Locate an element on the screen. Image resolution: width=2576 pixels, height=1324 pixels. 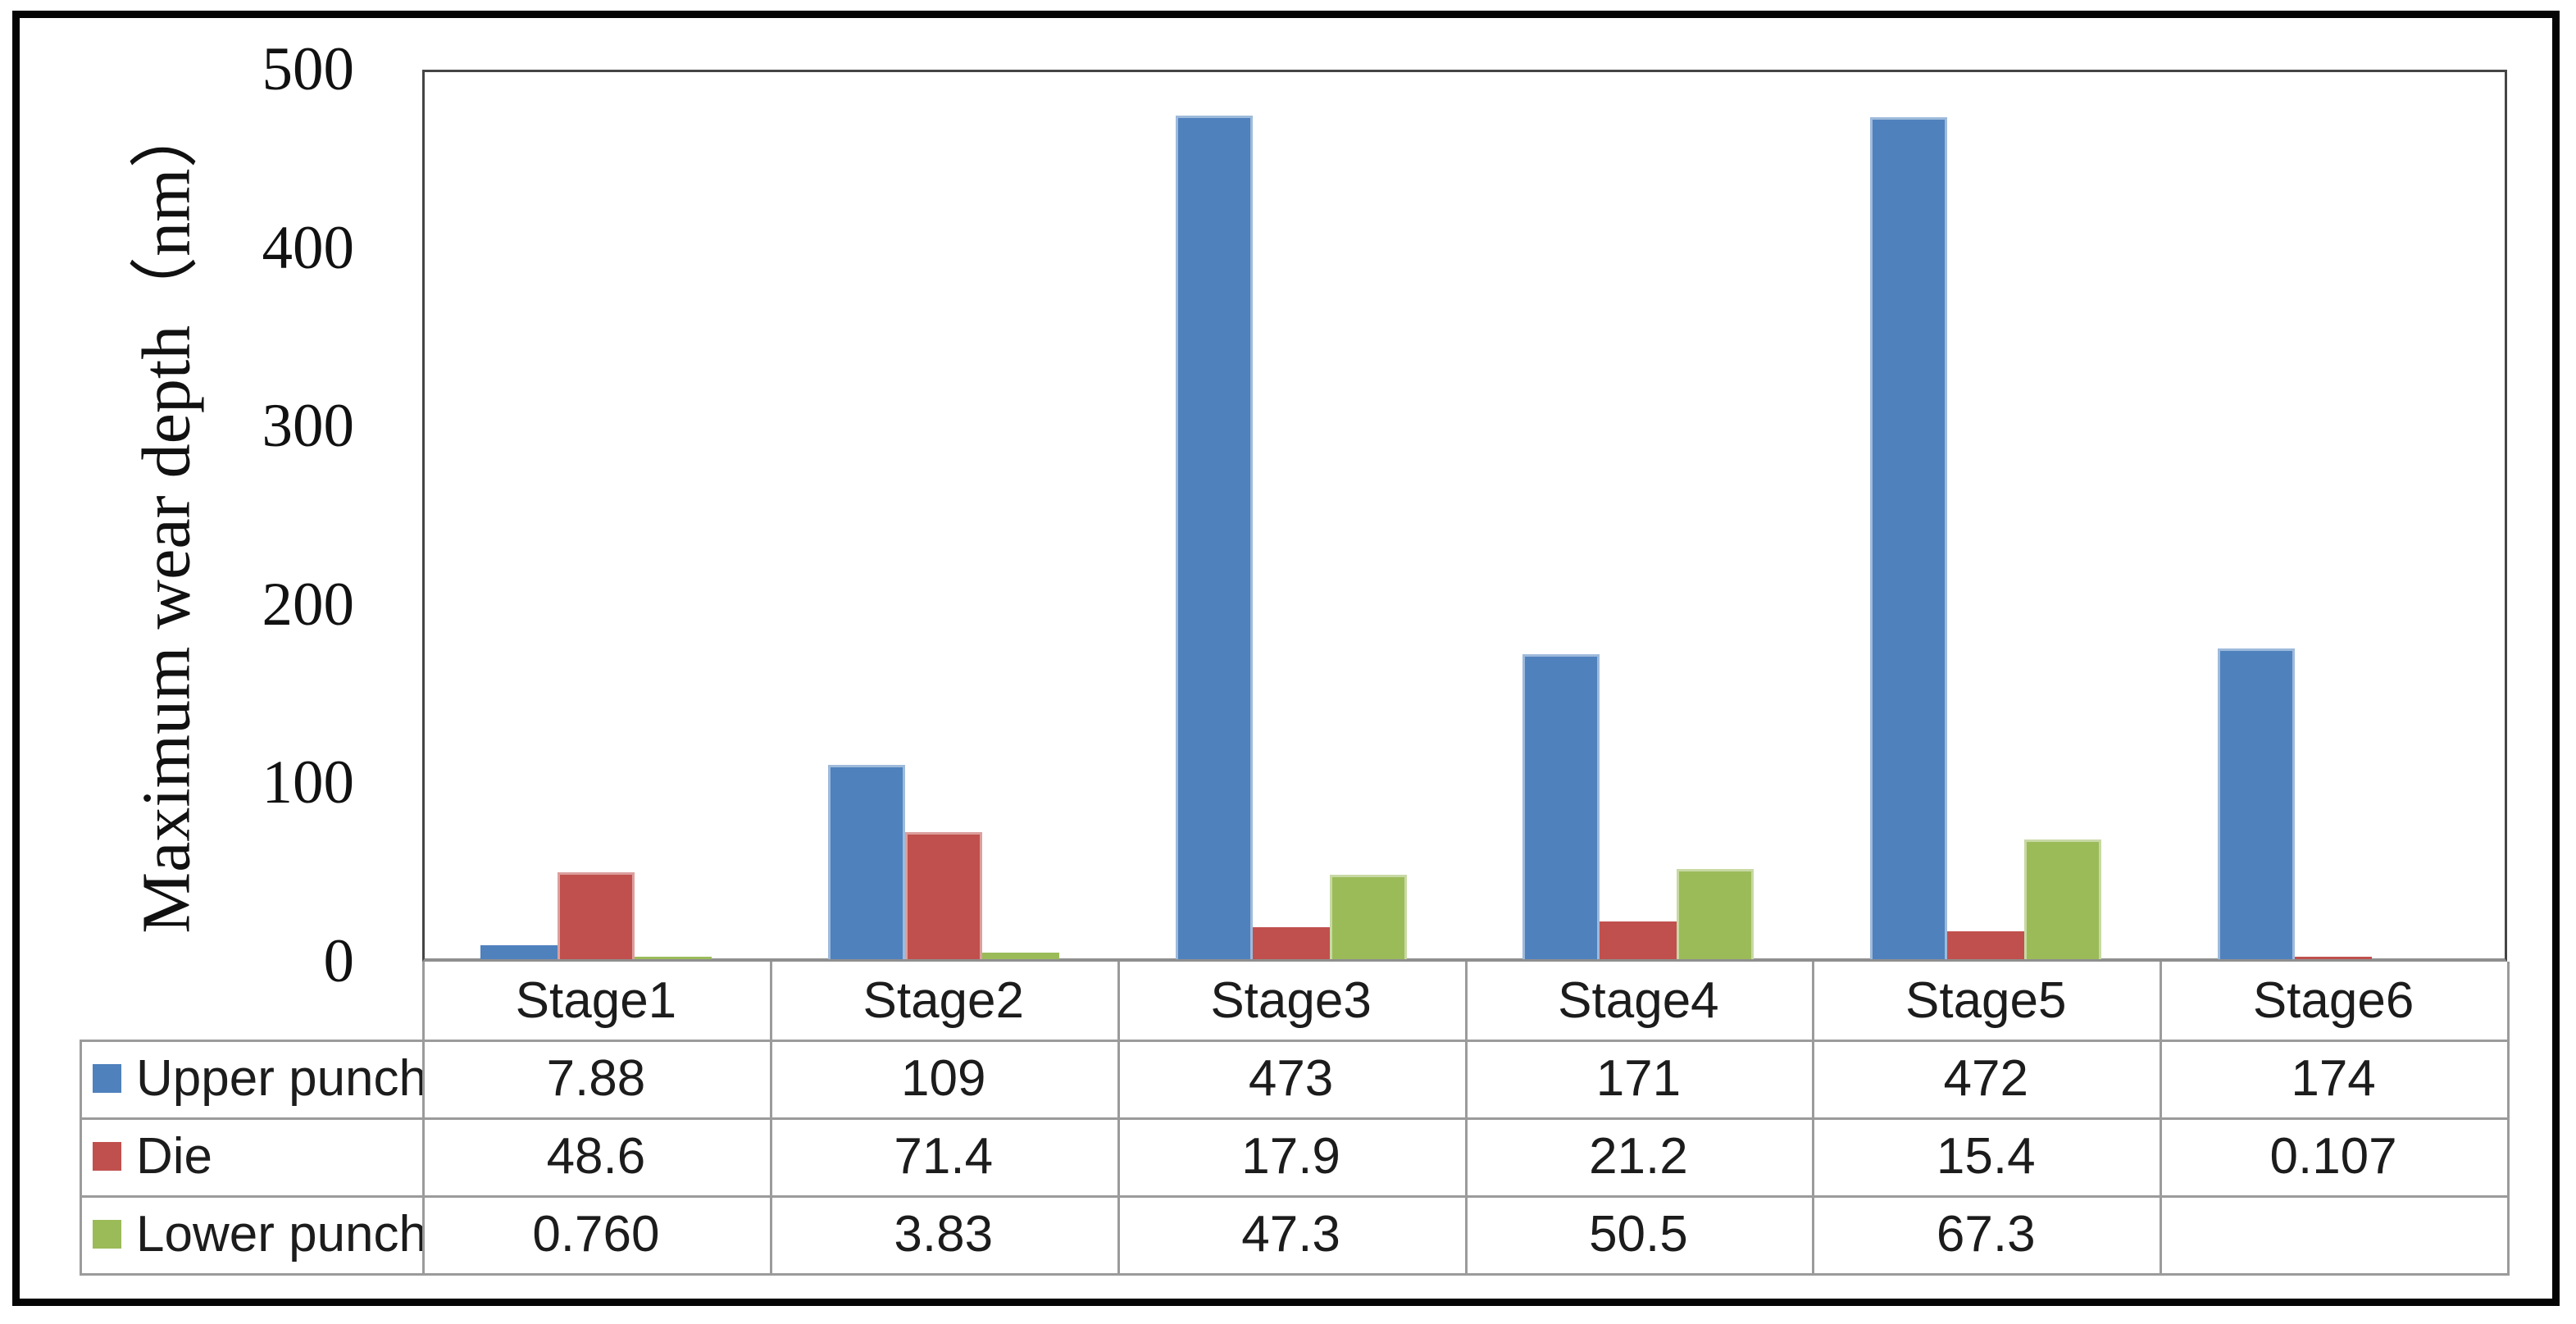
value-die-stage1: 48.6 is located at coordinates (596, 1156).